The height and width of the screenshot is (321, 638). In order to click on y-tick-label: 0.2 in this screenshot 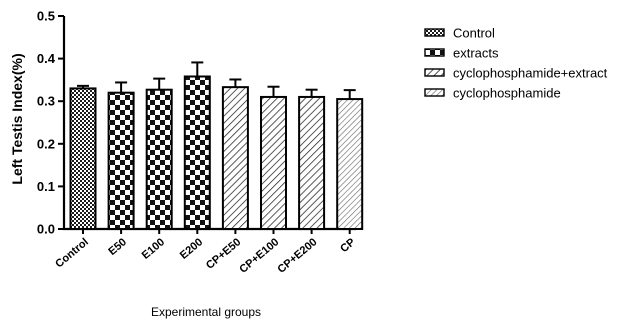, I will do `click(46, 143)`.